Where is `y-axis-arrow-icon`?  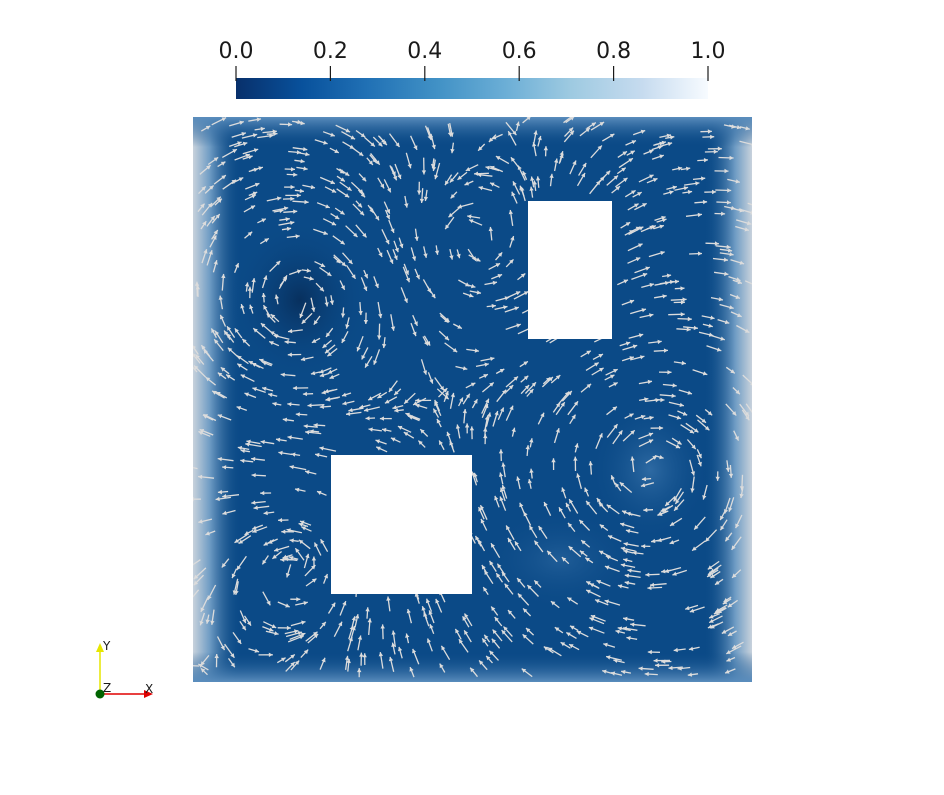
y-axis-arrow-icon is located at coordinates (100, 647).